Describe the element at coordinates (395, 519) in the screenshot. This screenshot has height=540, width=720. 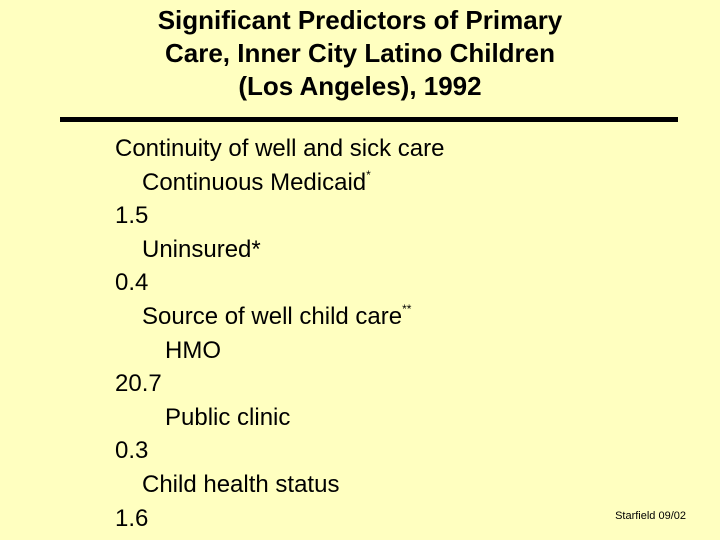
I see `value-child-health-status: 1.6` at that location.